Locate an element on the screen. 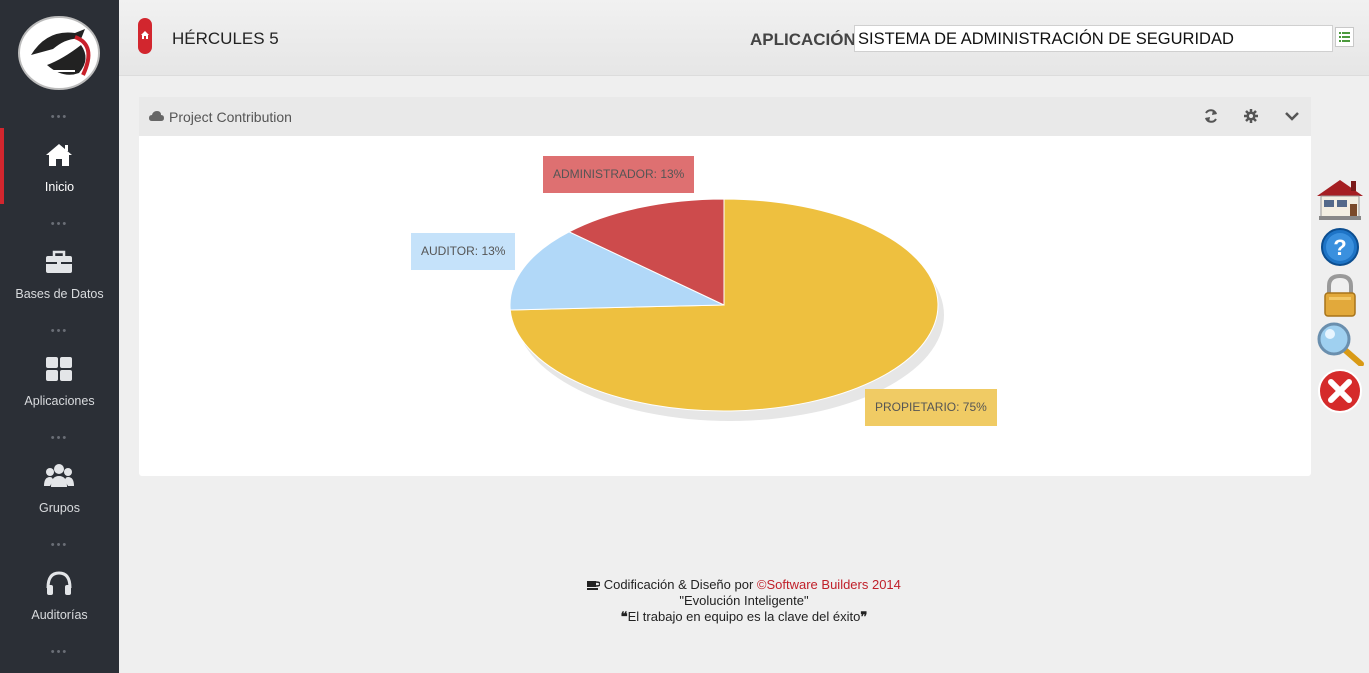 The width and height of the screenshot is (1369, 673). sidebar-item-label: Auditorías is located at coordinates (59, 615).